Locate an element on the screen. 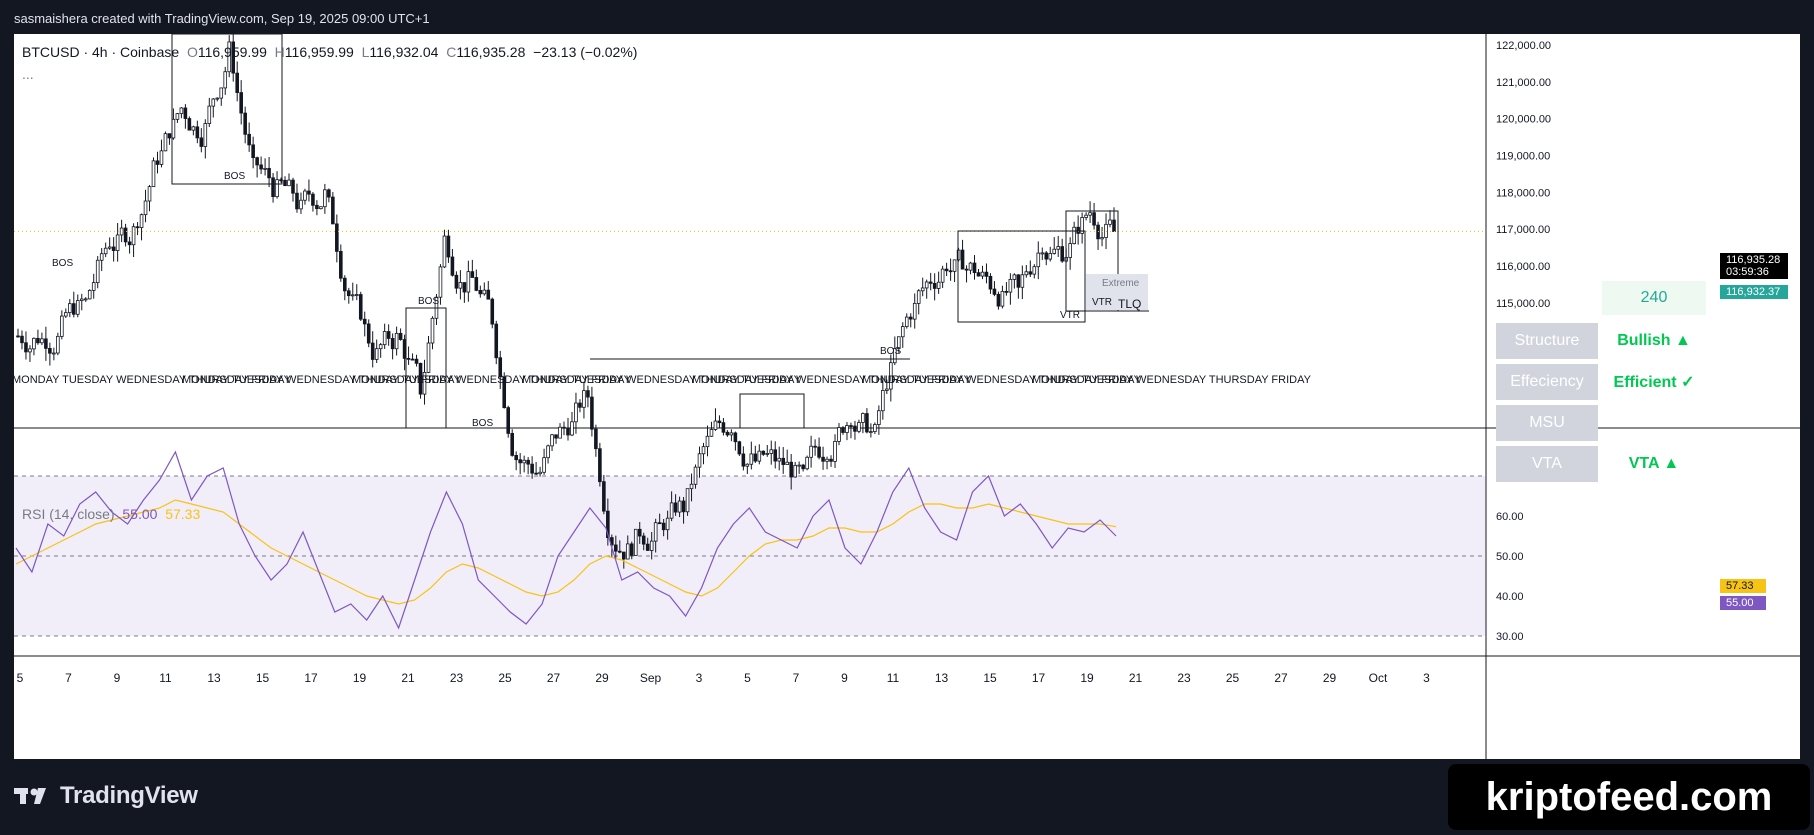 This screenshot has height=835, width=1814. vtr-label-2: VTR is located at coordinates (1070, 315).